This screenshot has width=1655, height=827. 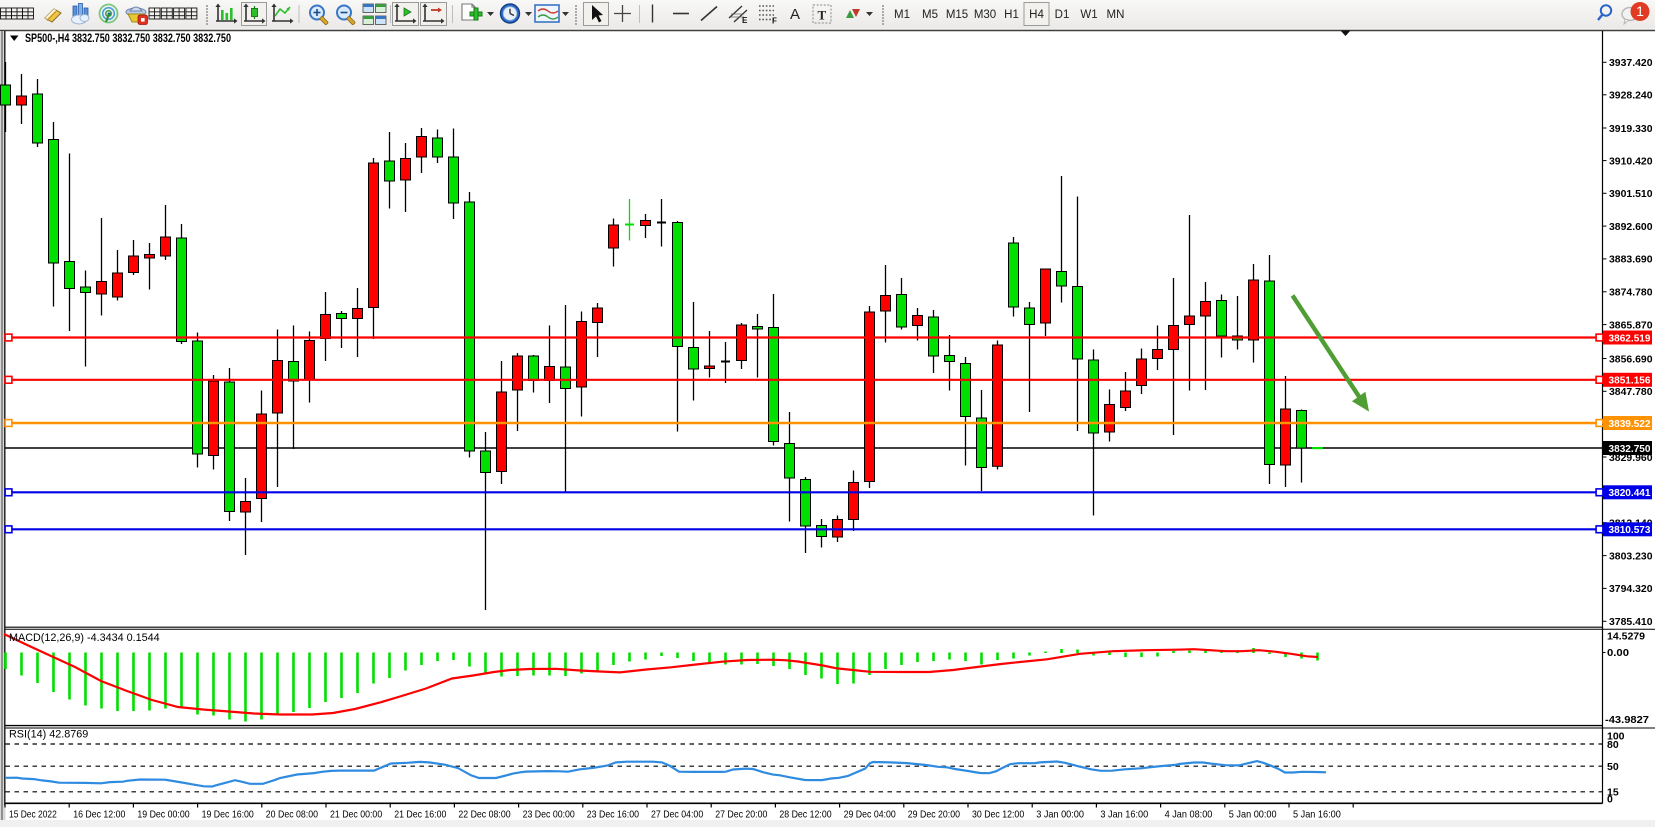 What do you see at coordinates (48, 735) in the screenshot?
I see `svg-text: RSI(14) 42.8769` at bounding box center [48, 735].